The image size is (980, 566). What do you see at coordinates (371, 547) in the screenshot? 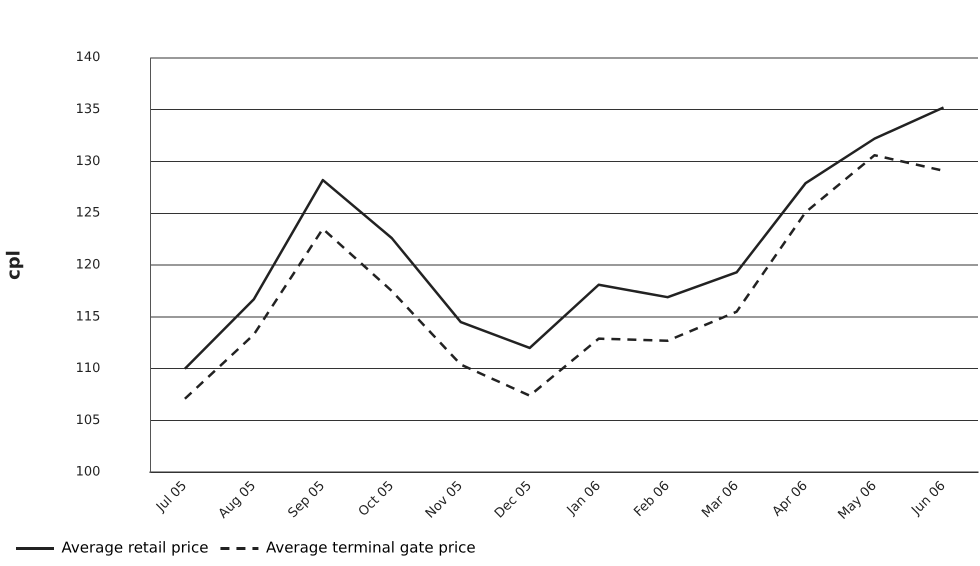
I see `legend-label: Average terminal gate price` at bounding box center [371, 547].